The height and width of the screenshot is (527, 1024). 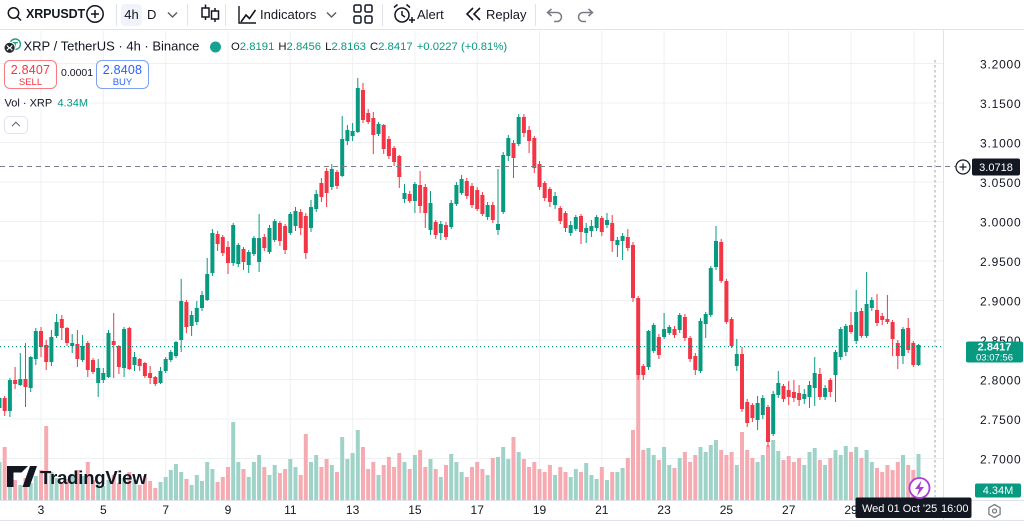 I want to click on svg-text: 2.9500, so click(x=1001, y=262).